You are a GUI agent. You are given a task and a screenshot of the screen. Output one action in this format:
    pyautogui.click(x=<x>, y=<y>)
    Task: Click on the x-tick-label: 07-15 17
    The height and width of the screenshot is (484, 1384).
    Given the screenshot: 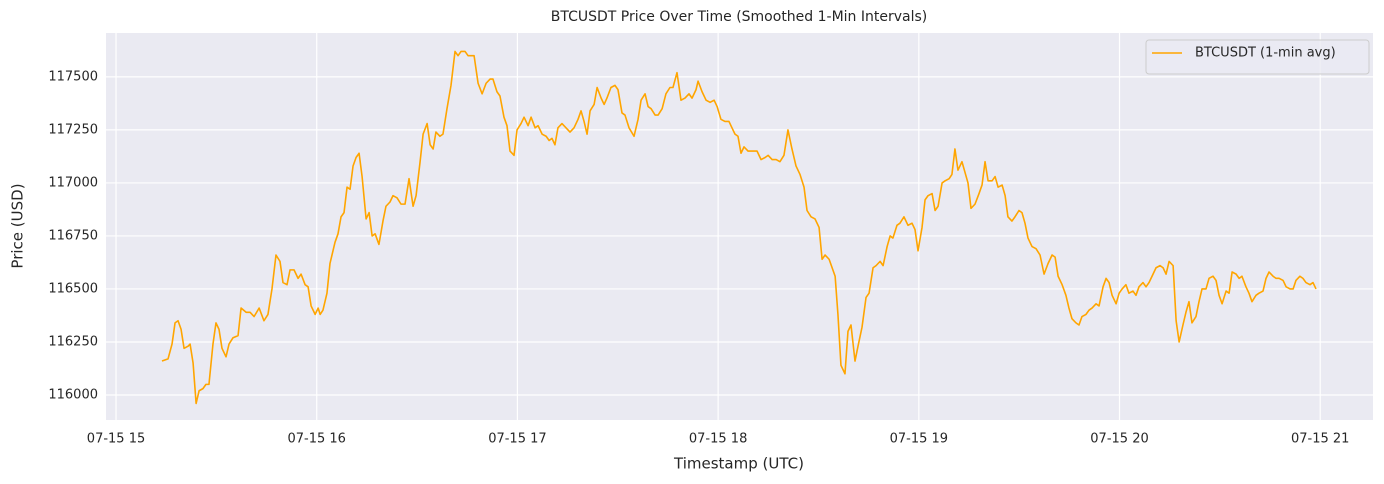 What is the action you would take?
    pyautogui.click(x=517, y=439)
    